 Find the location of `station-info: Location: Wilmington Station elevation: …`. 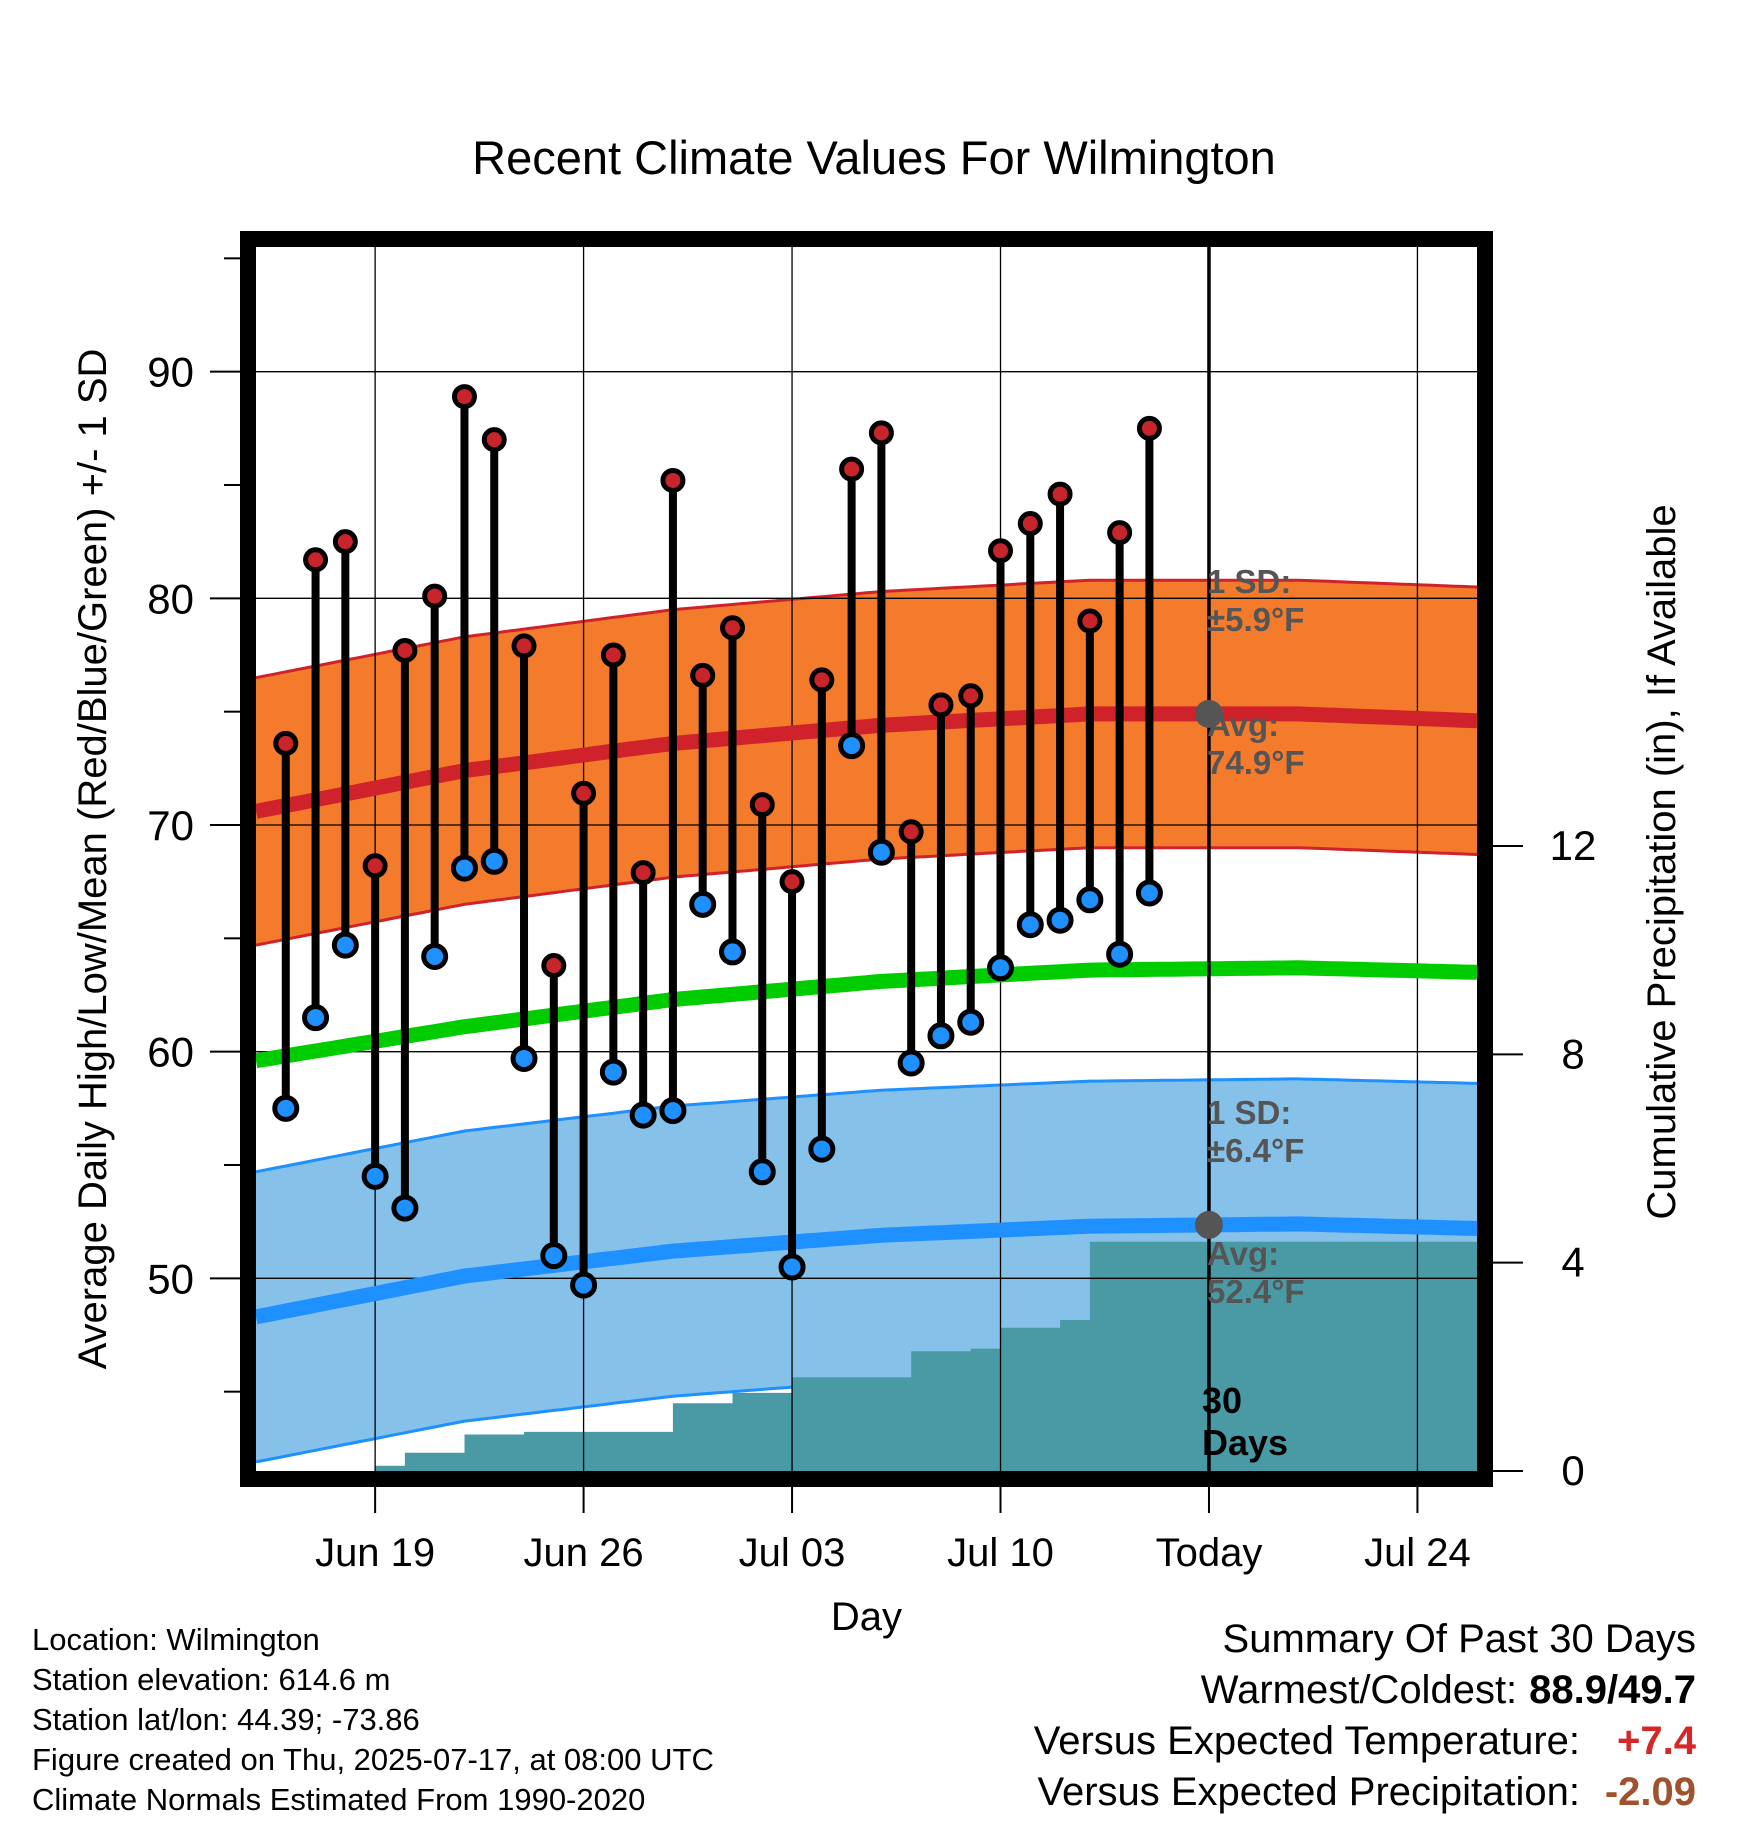

station-info: Location: Wilmington Station elevation: … is located at coordinates (373, 1720).